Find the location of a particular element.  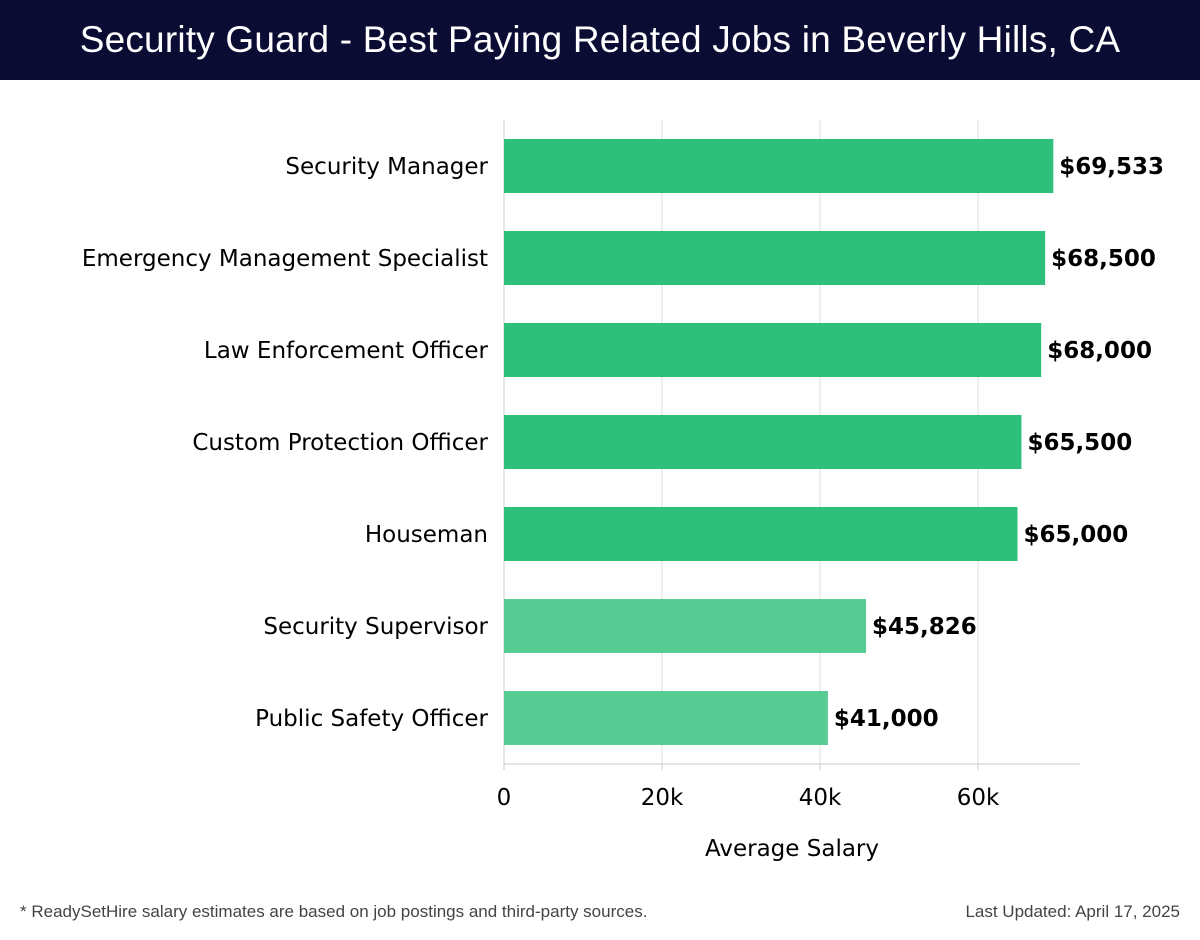

x-axis-title: Average Salary is located at coordinates (792, 849).